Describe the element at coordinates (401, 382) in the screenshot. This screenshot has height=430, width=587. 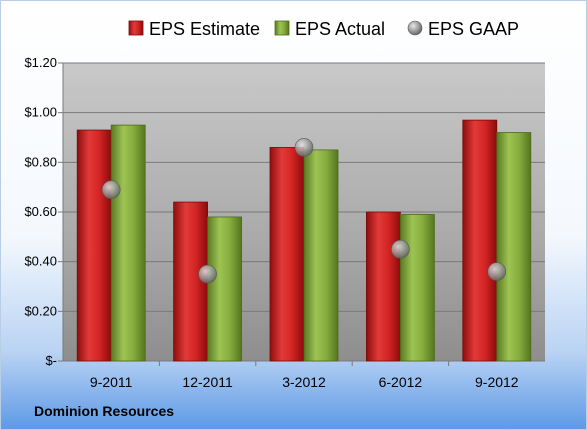
I see `x-tick-label: 6-2012` at that location.